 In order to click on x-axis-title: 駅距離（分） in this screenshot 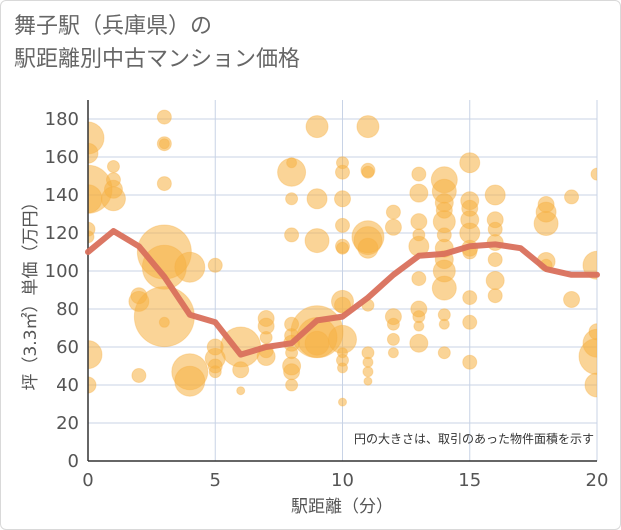, I will do `click(342, 507)`.